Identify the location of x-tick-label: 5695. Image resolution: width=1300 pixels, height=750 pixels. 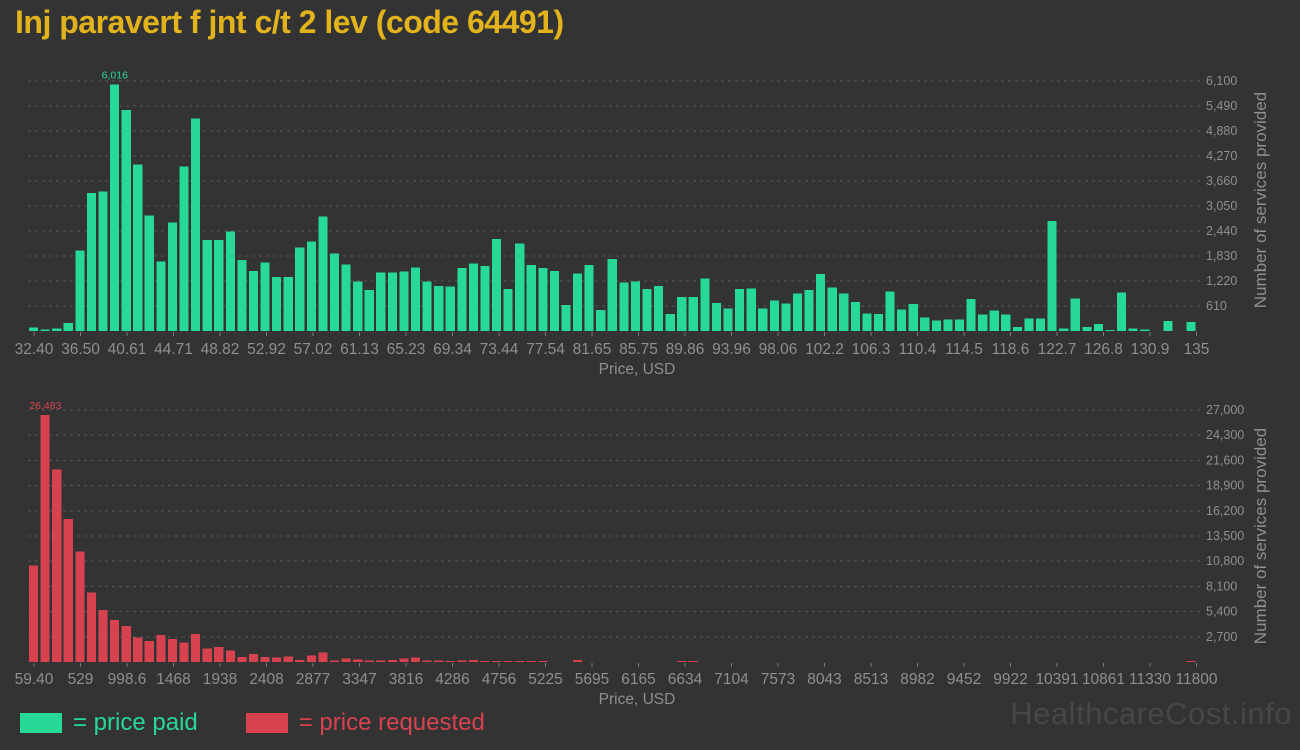
(592, 679).